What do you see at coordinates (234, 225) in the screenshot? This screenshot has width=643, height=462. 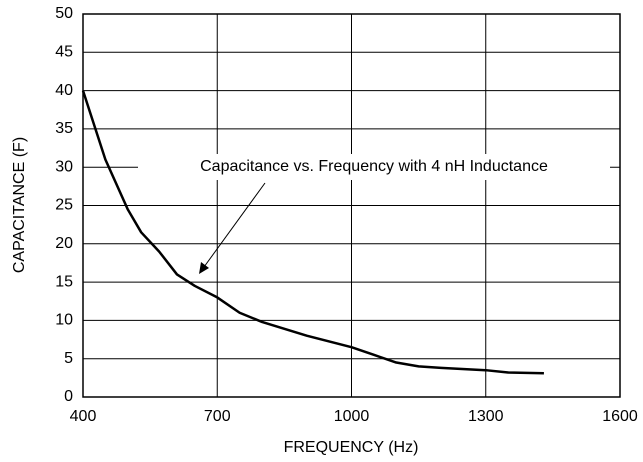 I see `annotation-arrow` at bounding box center [234, 225].